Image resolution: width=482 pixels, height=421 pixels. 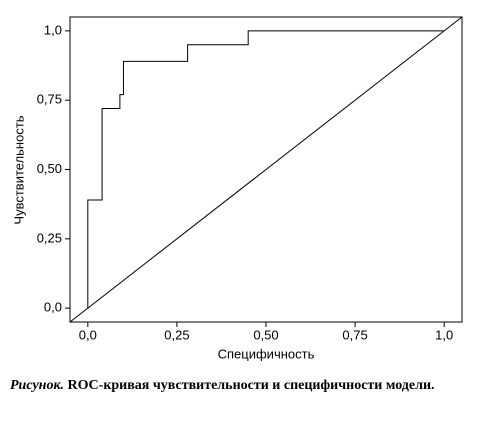 I want to click on y-axis-label: Чувствительность, so click(x=18, y=169).